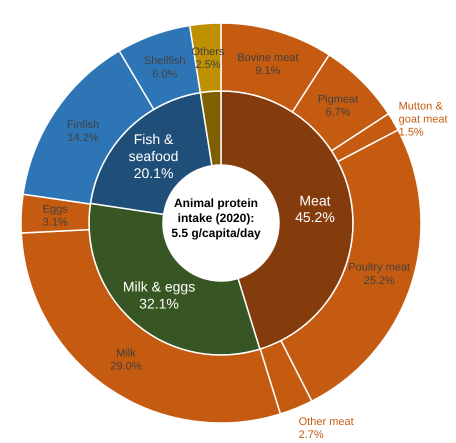  What do you see at coordinates (165, 61) in the screenshot?
I see `slice-label: Shellfish` at bounding box center [165, 61].